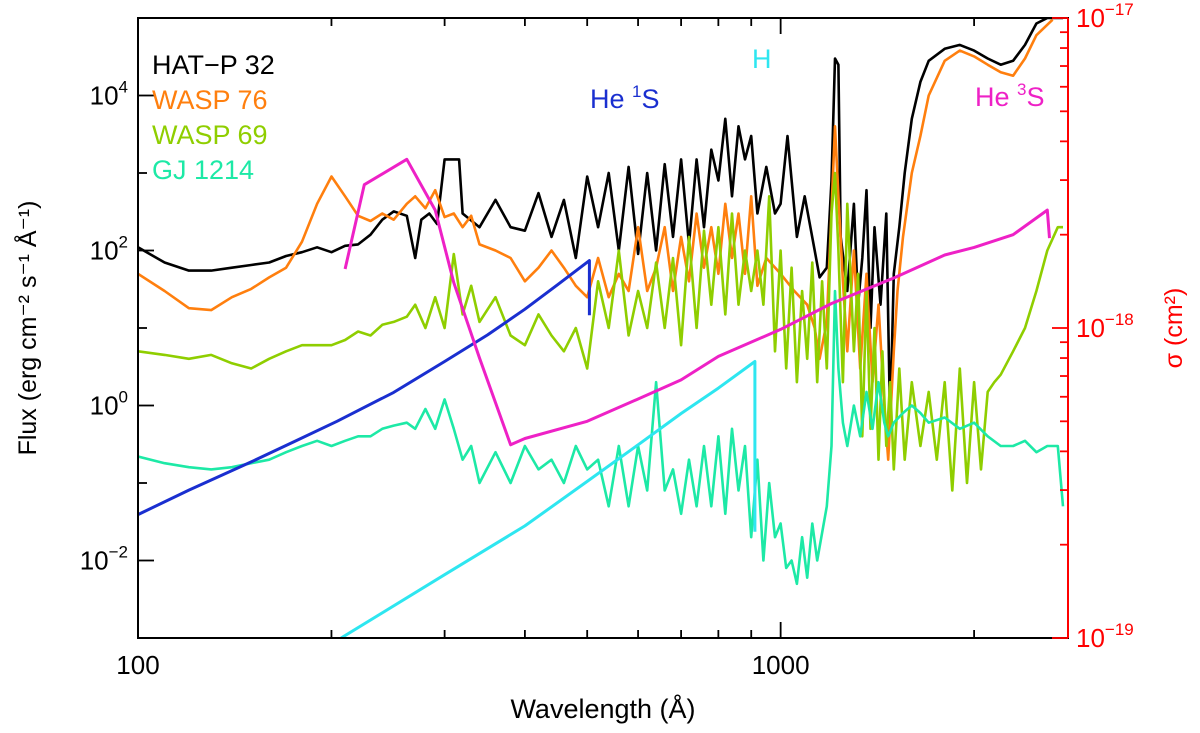  What do you see at coordinates (213, 117) in the screenshot?
I see `legend: HAT−P 32 WASP 76 WASP 69 GJ 1214` at bounding box center [213, 117].